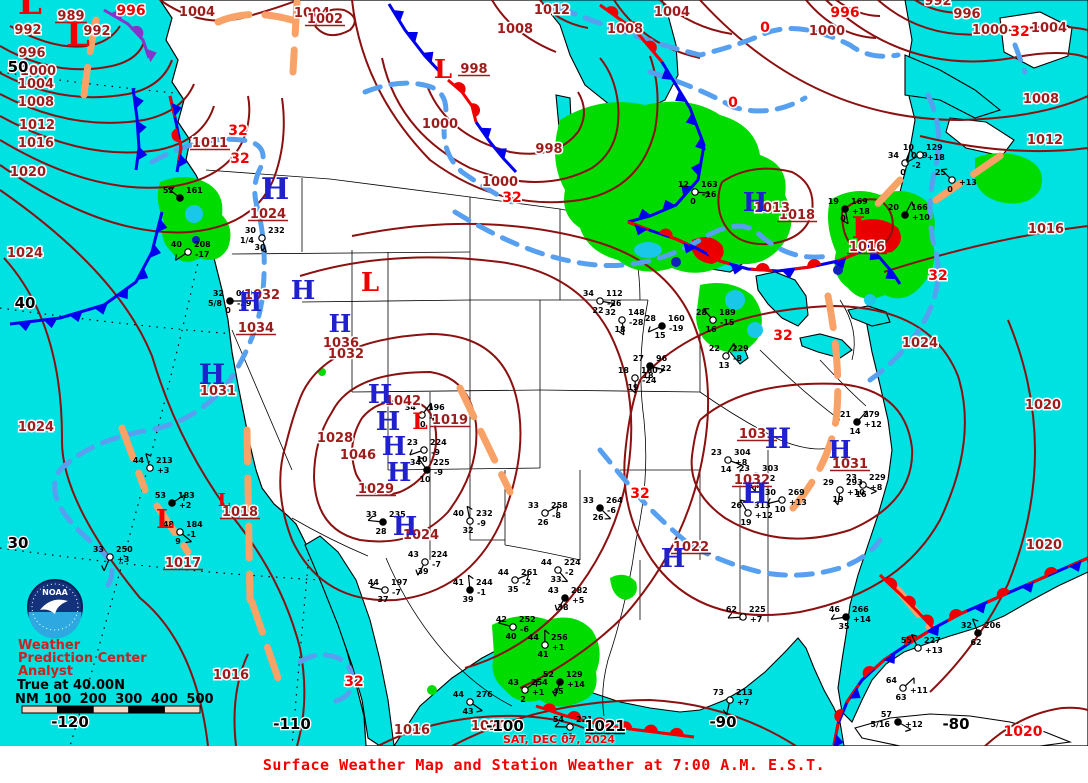 Image resolution: width=1088 pixels, height=783 pixels. Describe the element at coordinates (856, 492) in the screenshot. I see `station-change: +10` at that location.